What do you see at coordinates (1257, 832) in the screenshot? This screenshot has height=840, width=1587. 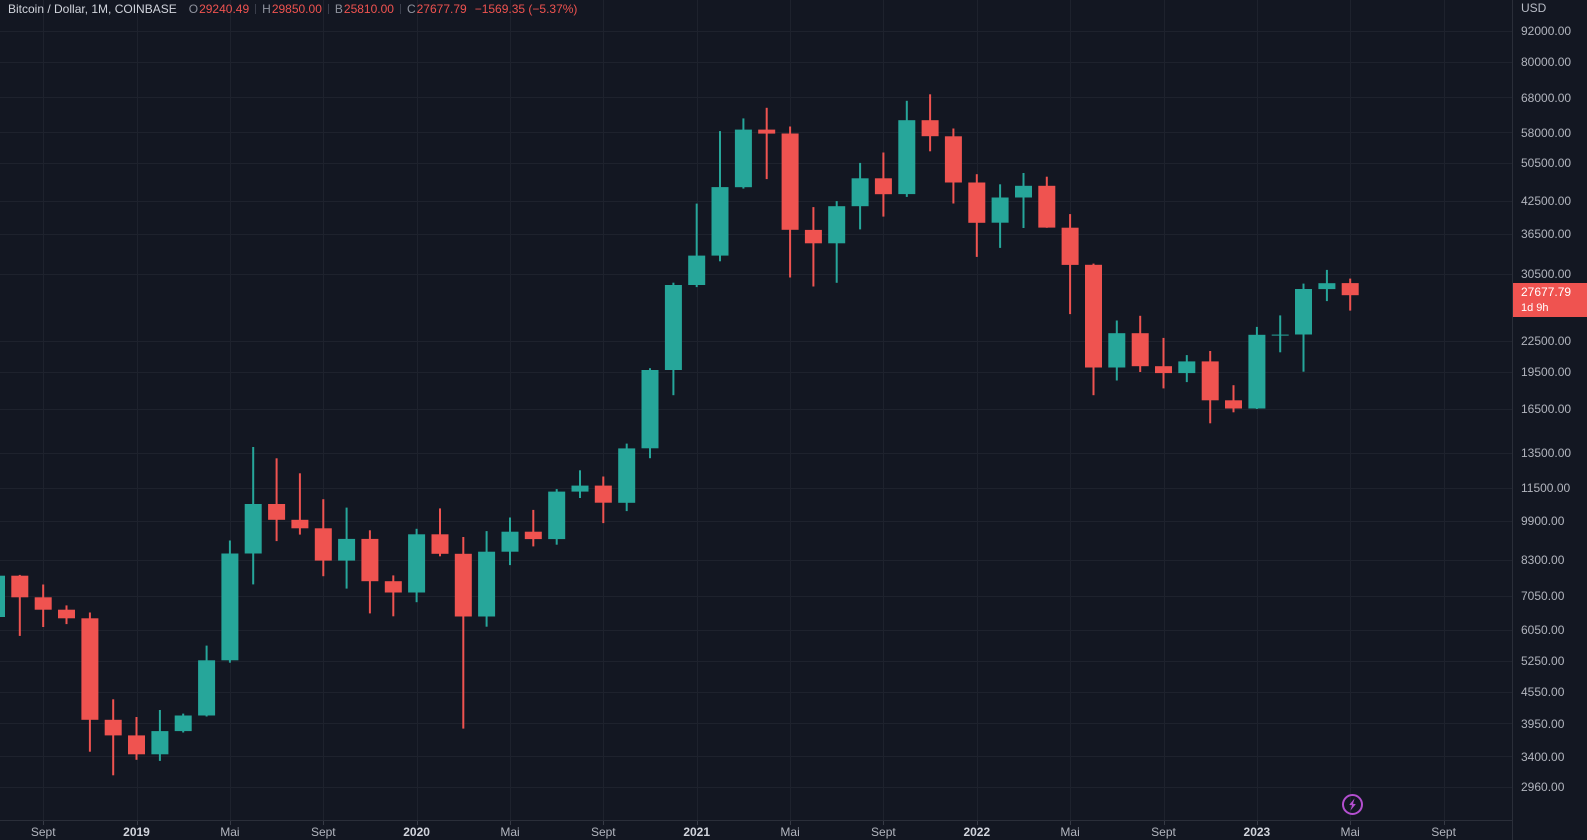 I see `time-tick-label: 2023` at bounding box center [1257, 832].